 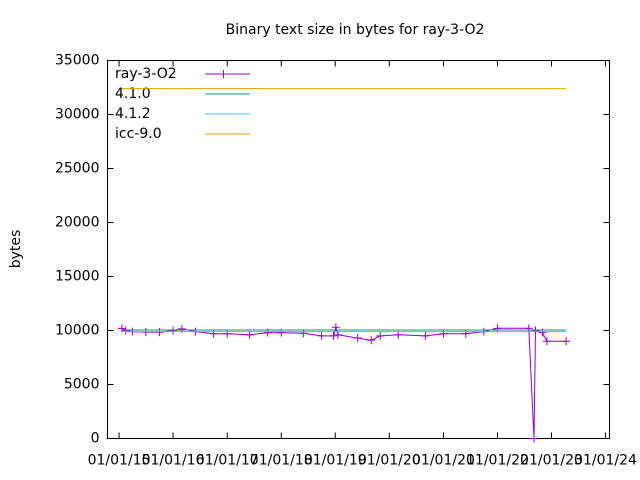 What do you see at coordinates (16, 249) in the screenshot?
I see `y-axis-label: bytes` at bounding box center [16, 249].